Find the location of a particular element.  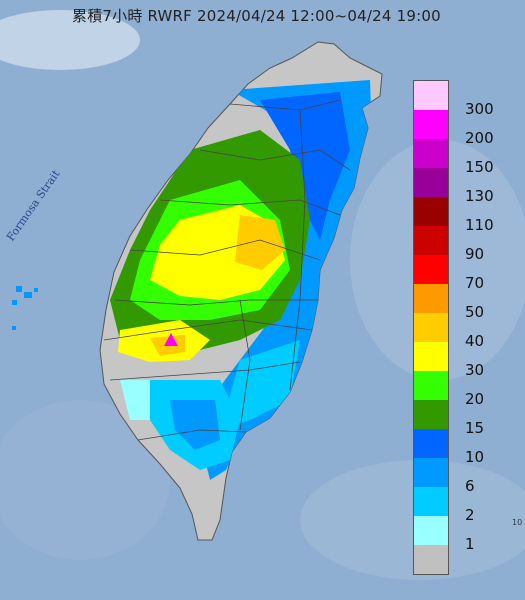

legend-label: 90 is located at coordinates (475, 254).